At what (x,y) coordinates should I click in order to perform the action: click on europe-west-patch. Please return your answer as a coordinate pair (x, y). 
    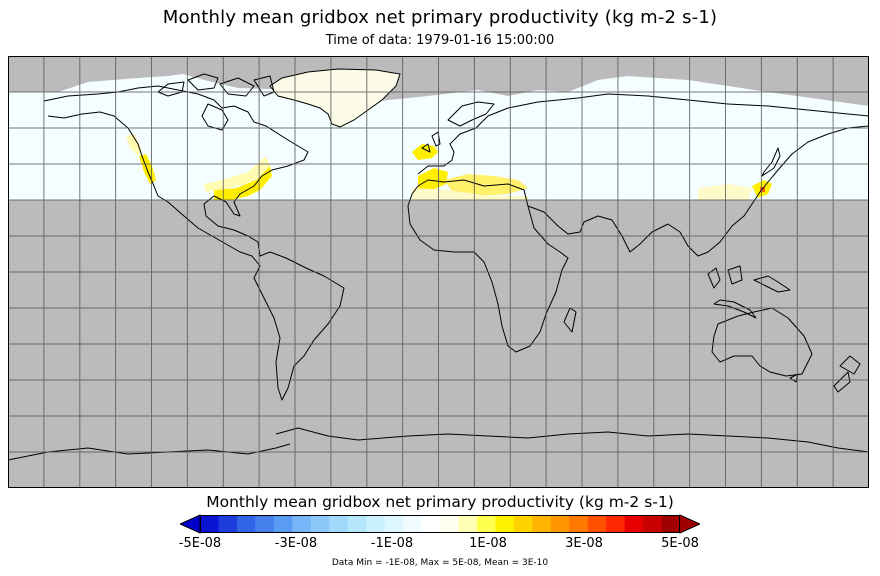
    Looking at the image, I should click on (425, 152).